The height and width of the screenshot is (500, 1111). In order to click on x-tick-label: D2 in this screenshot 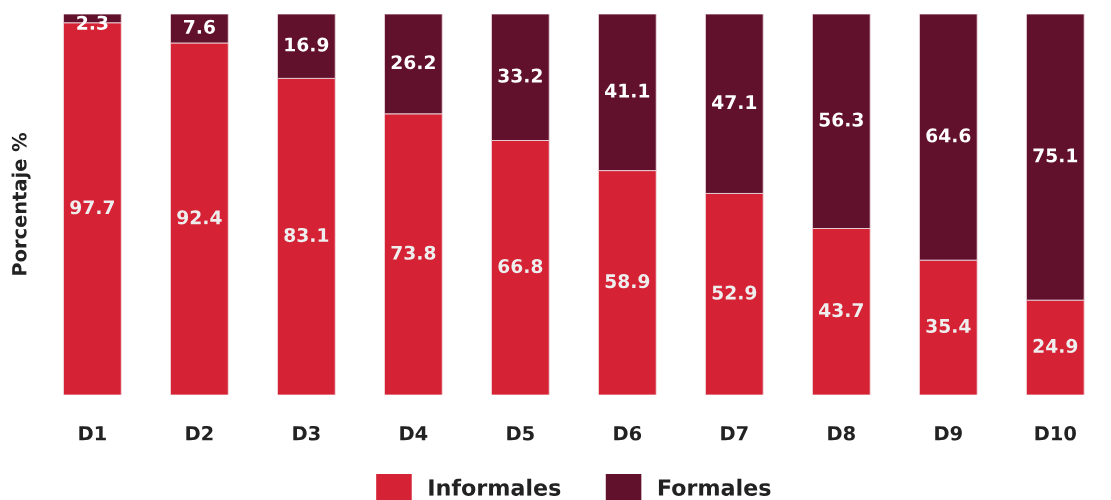, I will do `click(199, 433)`.